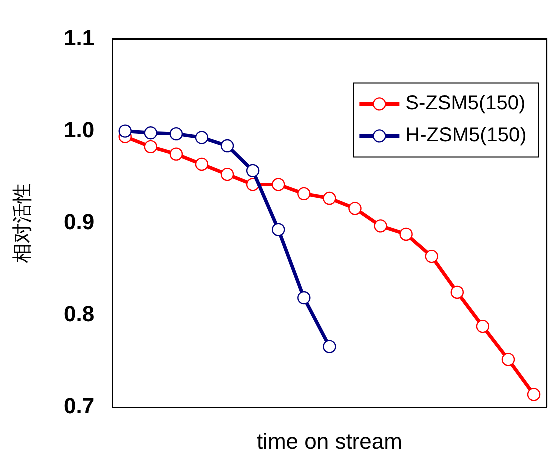 The height and width of the screenshot is (468, 556). I want to click on y-tick-label: 0.9, so click(79, 221).